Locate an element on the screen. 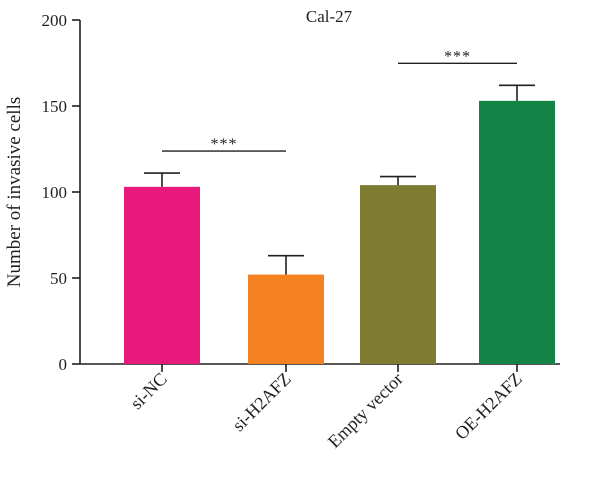 The width and height of the screenshot is (600, 485). x-category-label: si-H2AFZ is located at coordinates (261, 402).